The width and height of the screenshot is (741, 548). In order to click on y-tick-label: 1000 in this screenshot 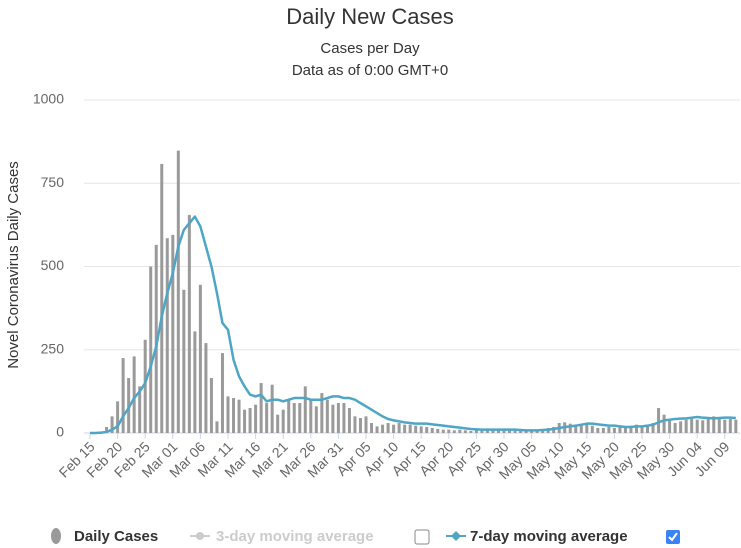, I will do `click(48, 99)`.